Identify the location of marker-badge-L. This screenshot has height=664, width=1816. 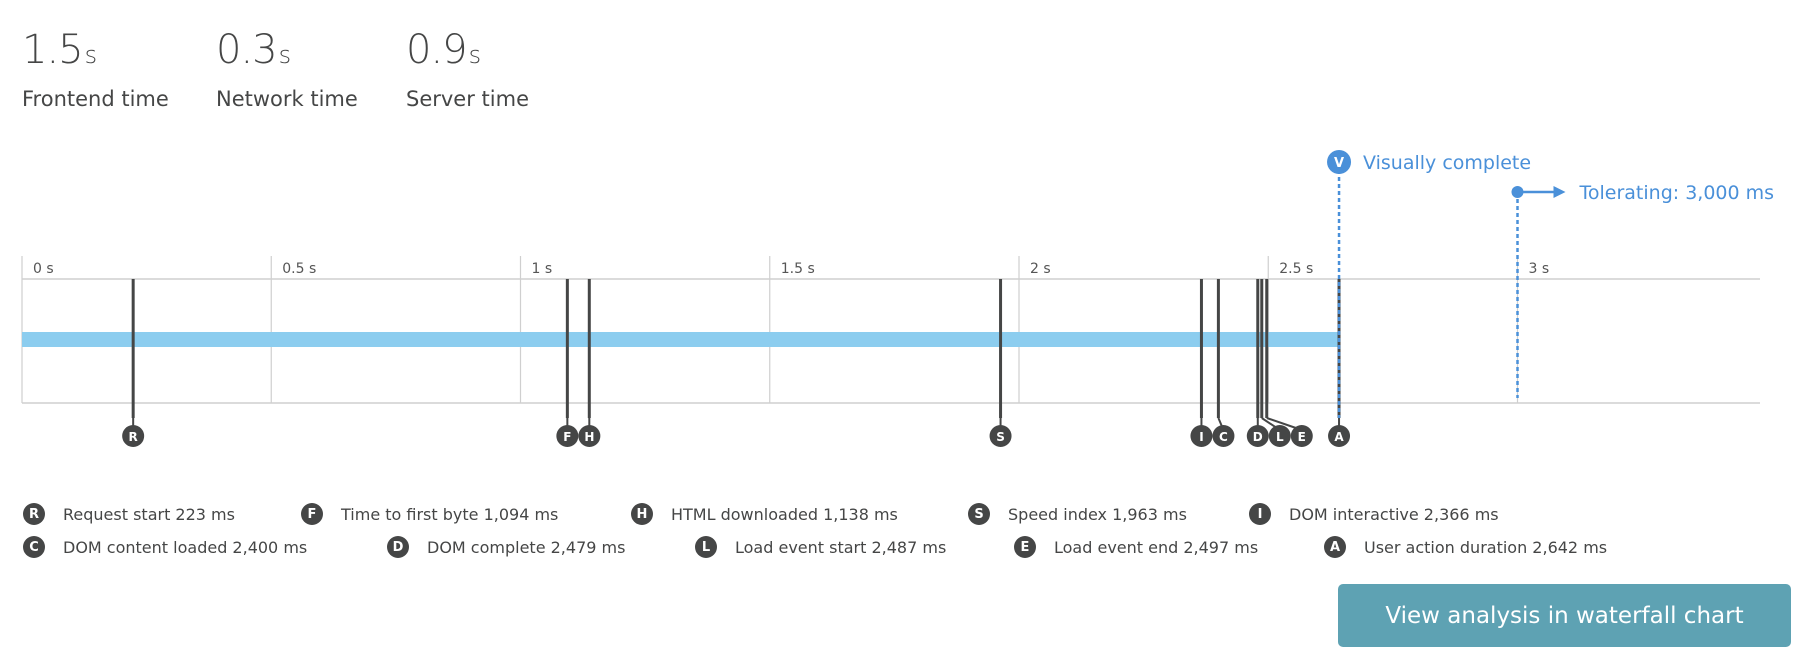
(1279, 436).